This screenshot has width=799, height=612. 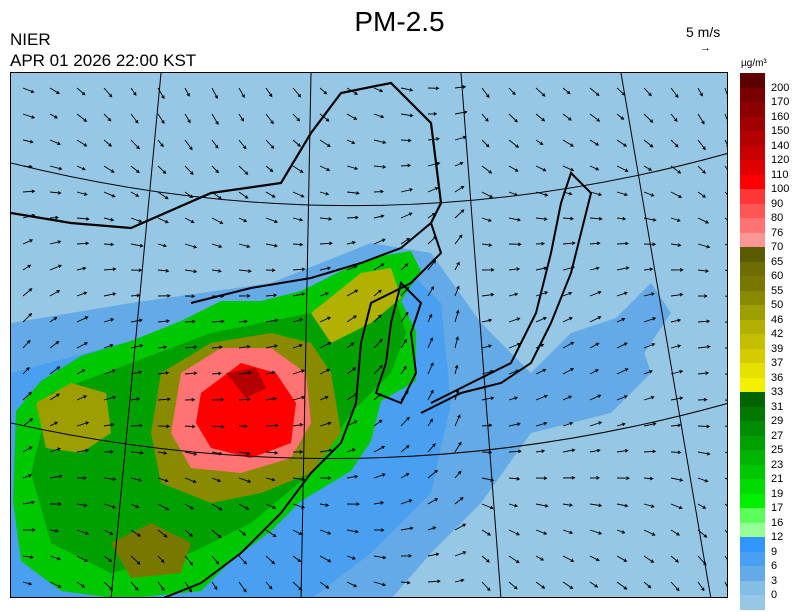 What do you see at coordinates (356, 305) in the screenshot?
I see `region-olive-north` at bounding box center [356, 305].